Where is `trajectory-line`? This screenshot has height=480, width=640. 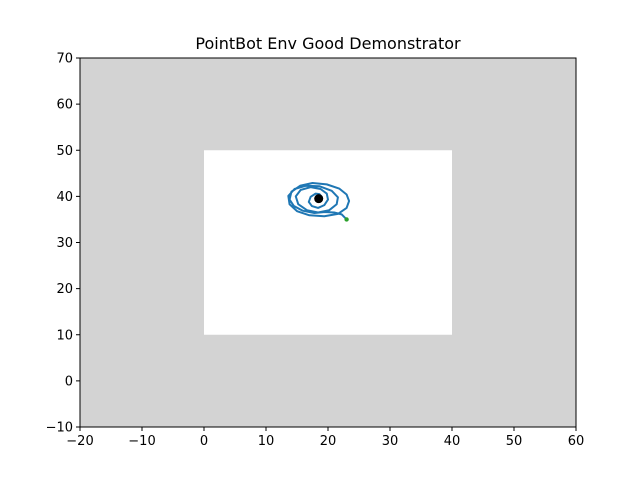 trajectory-line is located at coordinates (319, 201).